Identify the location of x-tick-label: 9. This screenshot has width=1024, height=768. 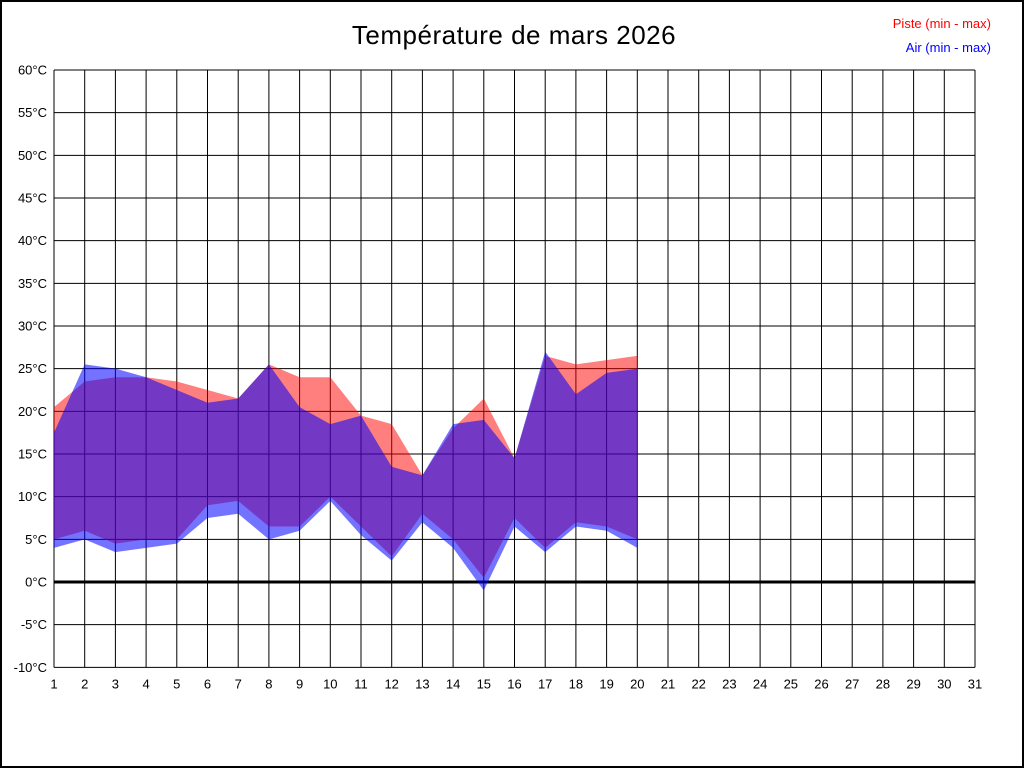
(299, 683).